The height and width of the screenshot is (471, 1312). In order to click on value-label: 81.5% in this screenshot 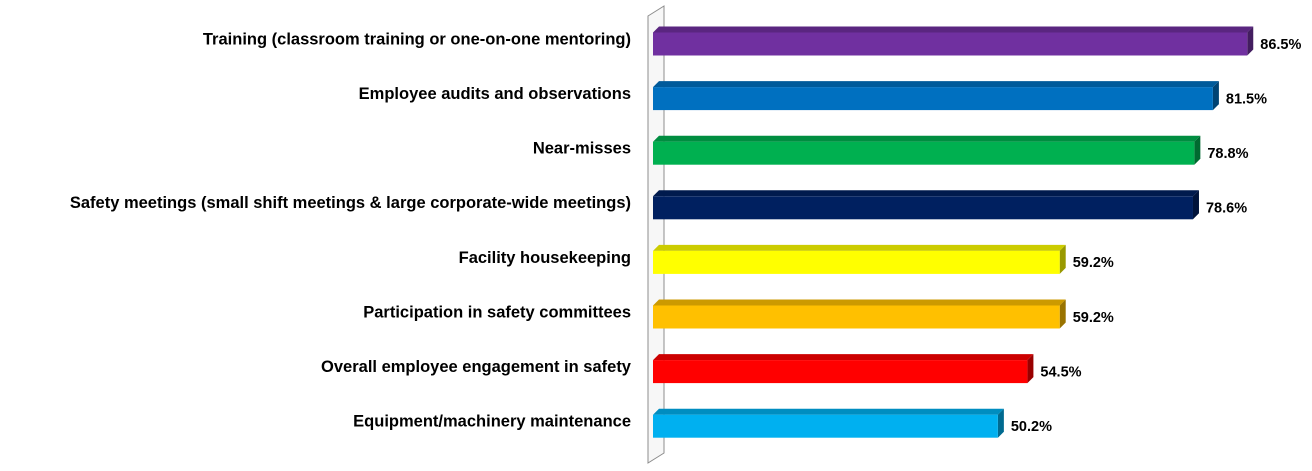, I will do `click(1246, 99)`.